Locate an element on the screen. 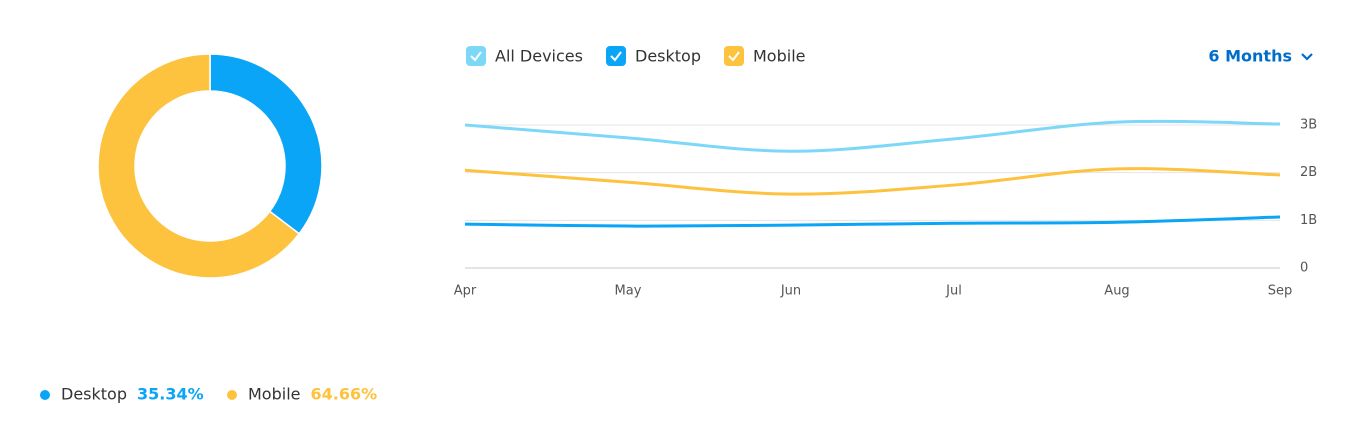 This screenshot has width=1371, height=434. x-tick-label: Jun is located at coordinates (790, 291).